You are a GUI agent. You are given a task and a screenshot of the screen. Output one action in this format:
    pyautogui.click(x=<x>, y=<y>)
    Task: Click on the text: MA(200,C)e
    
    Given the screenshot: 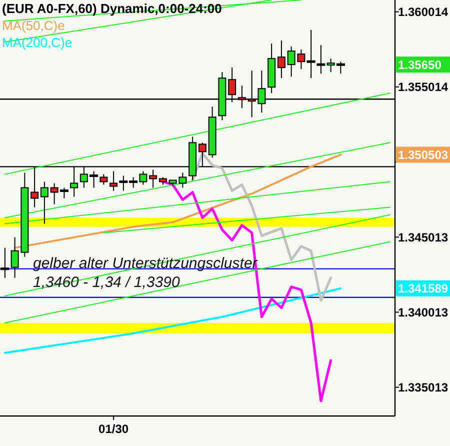 What is the action you would take?
    pyautogui.click(x=37, y=42)
    